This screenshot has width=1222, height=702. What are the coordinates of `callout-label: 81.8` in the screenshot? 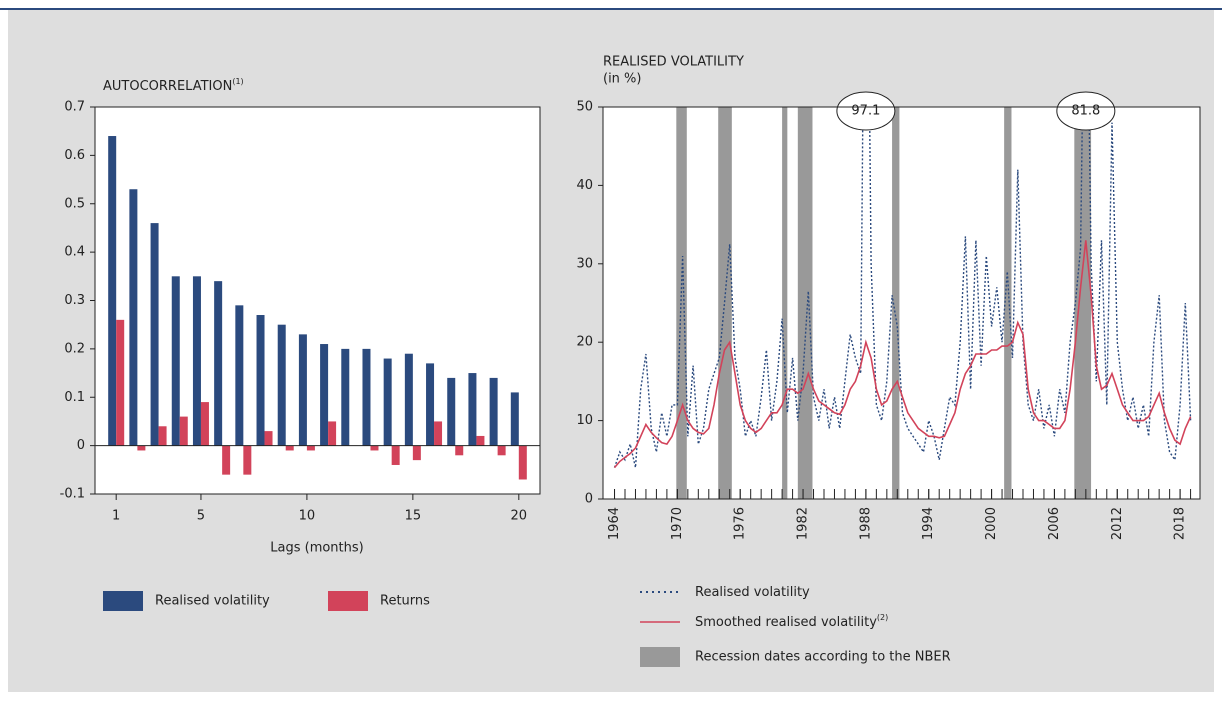 It's located at (1085, 111).